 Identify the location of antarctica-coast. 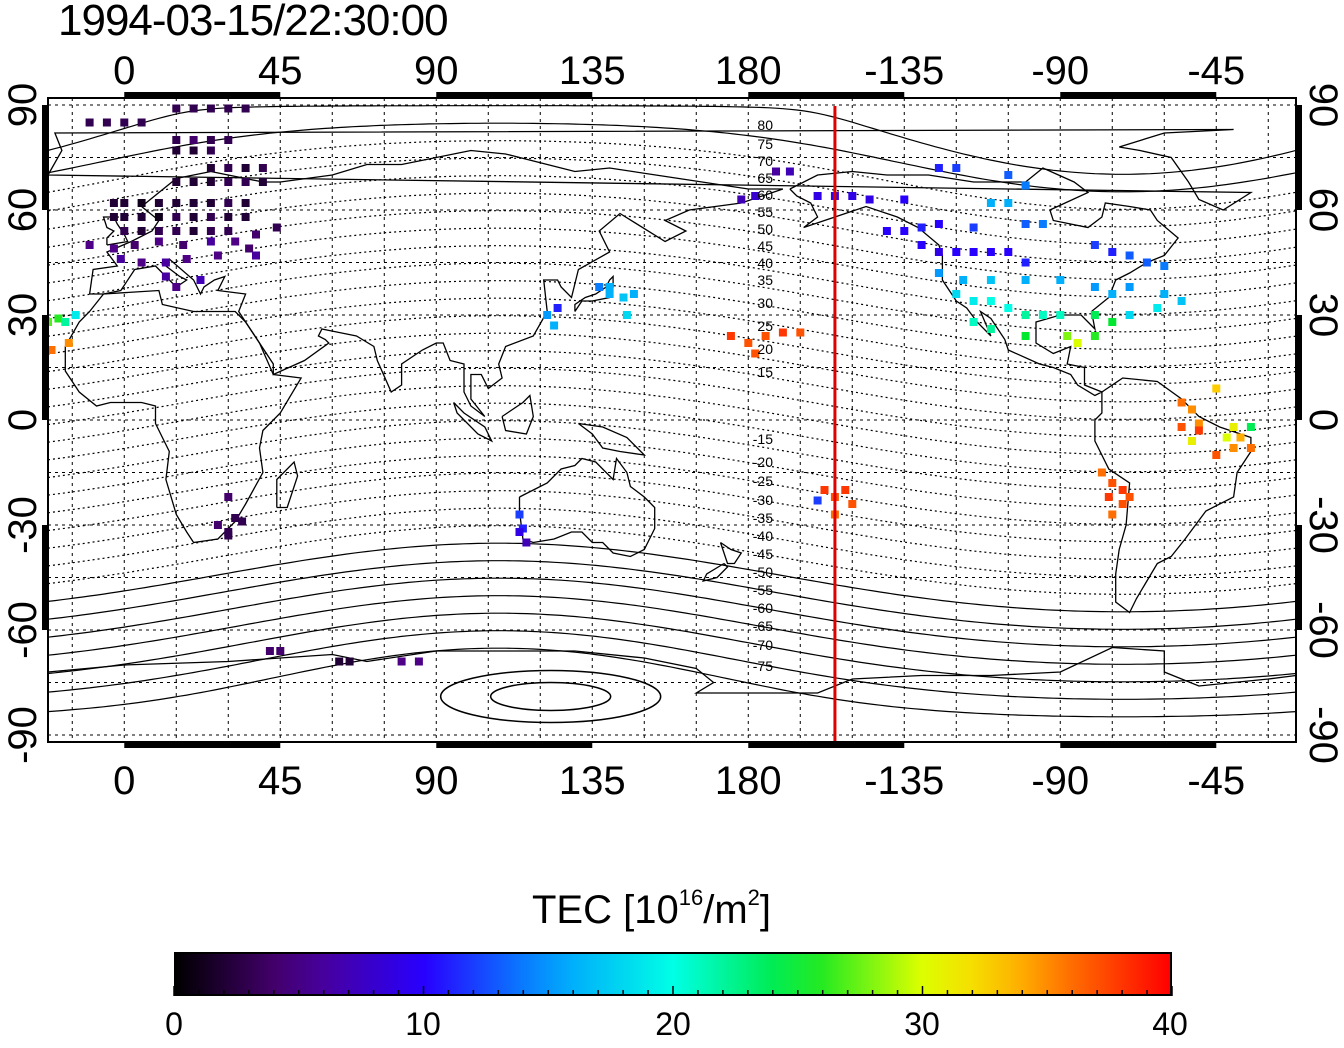
(672, 670).